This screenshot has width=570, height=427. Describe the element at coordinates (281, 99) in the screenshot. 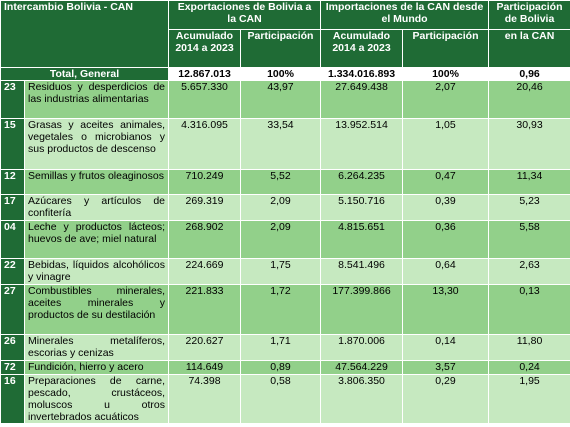

I see `row-exp-part: 43,97` at that location.